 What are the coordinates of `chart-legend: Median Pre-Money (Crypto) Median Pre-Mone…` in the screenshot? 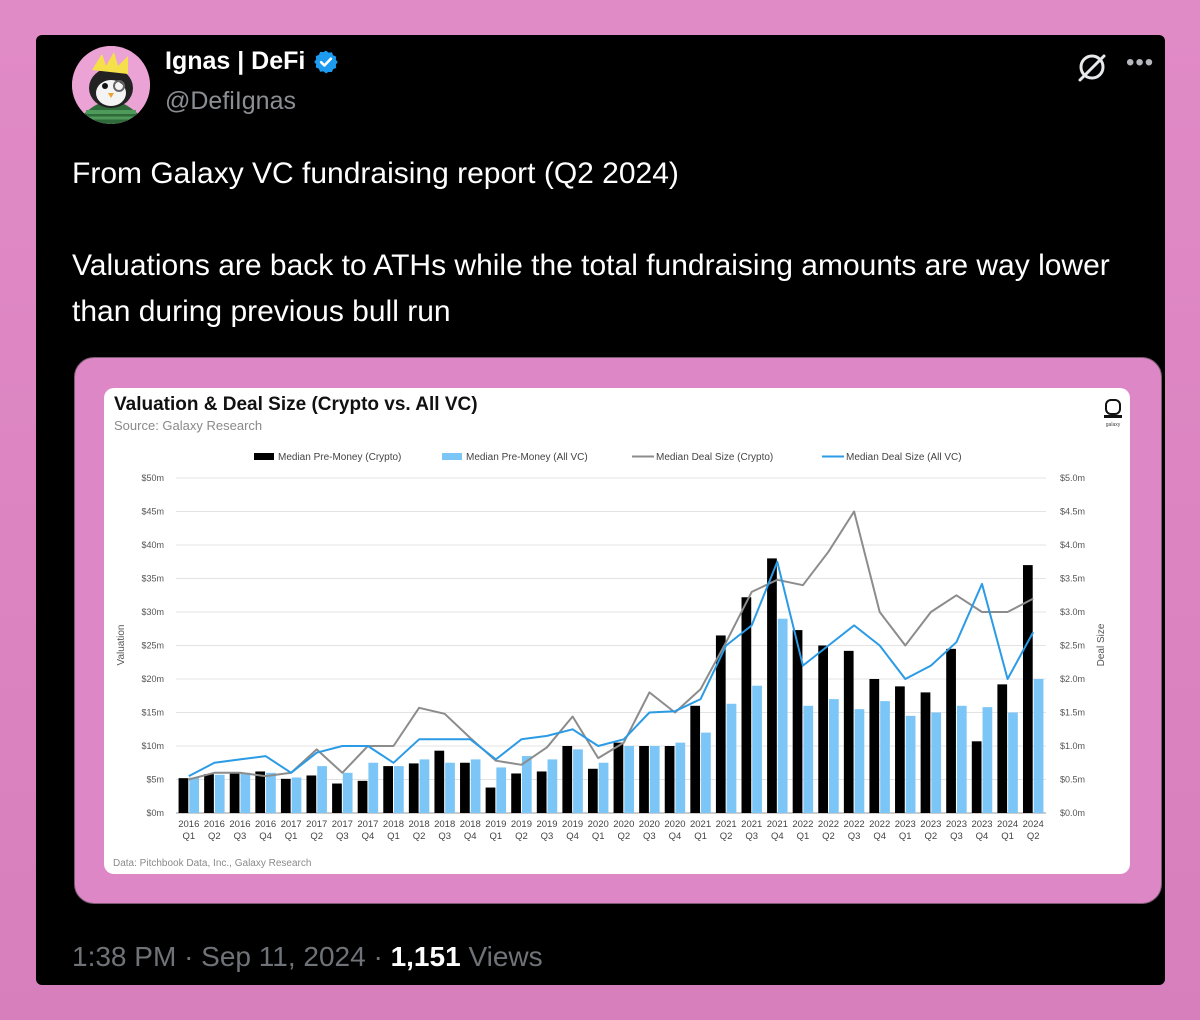 It's located at (608, 457).